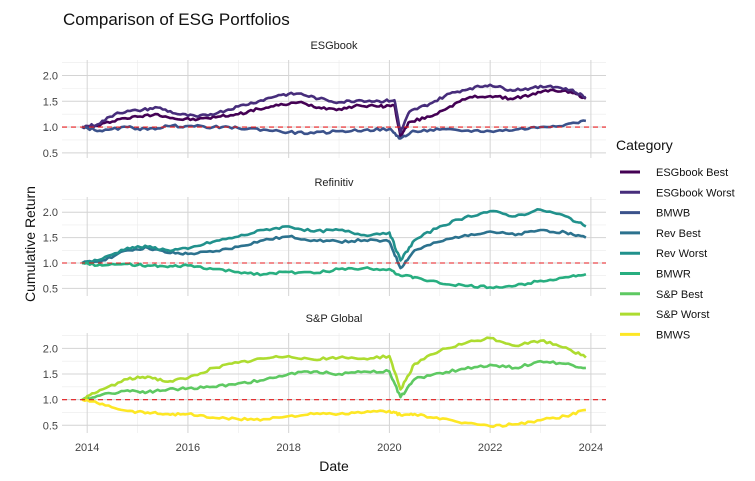 The height and width of the screenshot is (481, 755). Describe the element at coordinates (389, 448) in the screenshot. I see `x-tick-label: 2020` at that location.